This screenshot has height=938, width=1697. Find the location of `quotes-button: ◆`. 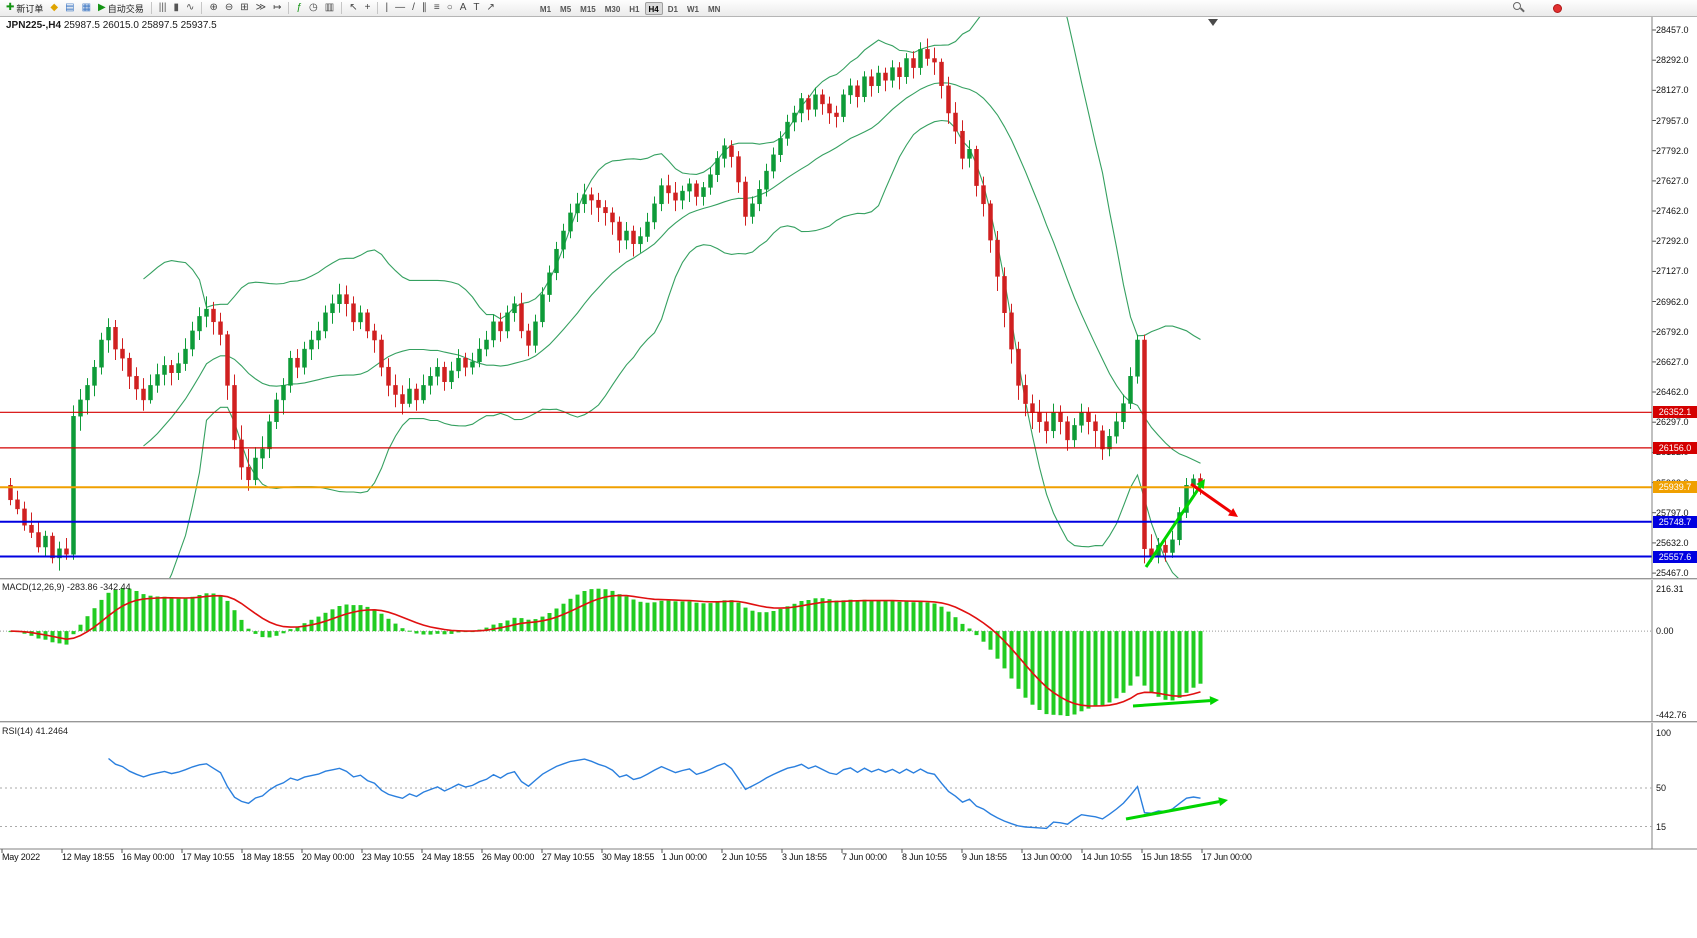

quotes-button: ◆ is located at coordinates (54, 8).